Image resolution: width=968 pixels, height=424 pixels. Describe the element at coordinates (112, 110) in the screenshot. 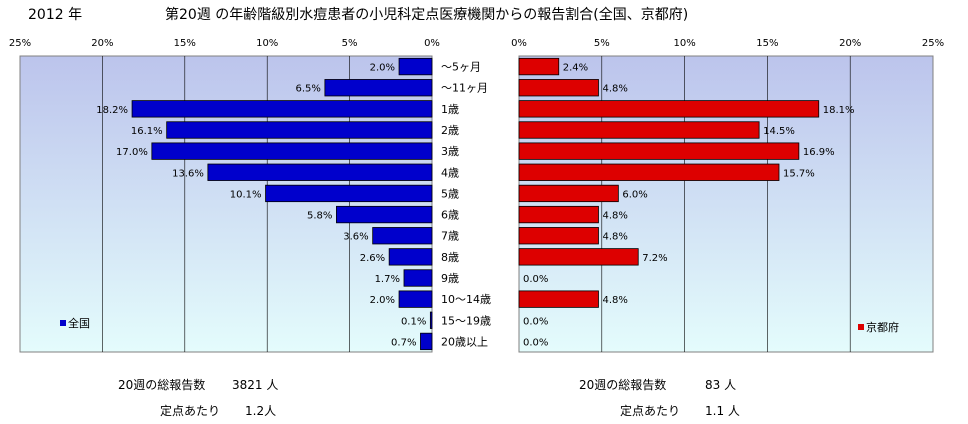

I see `national-value-label: 18.2%` at that location.